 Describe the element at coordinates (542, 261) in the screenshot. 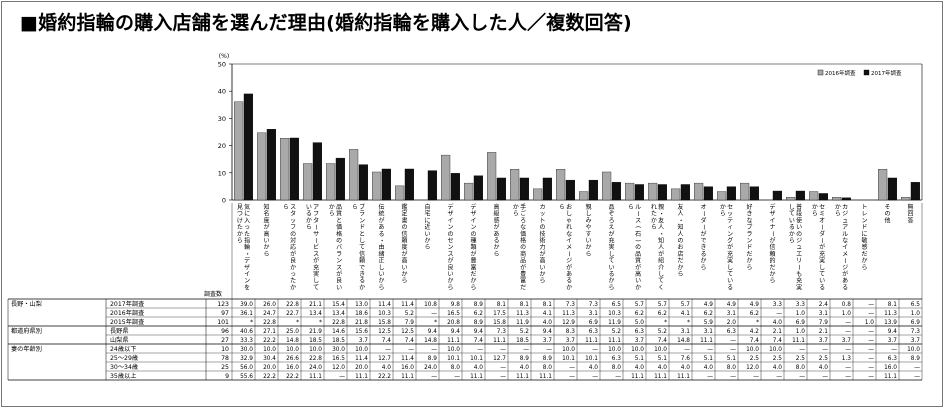

I see `category-label-char: 高` at that location.